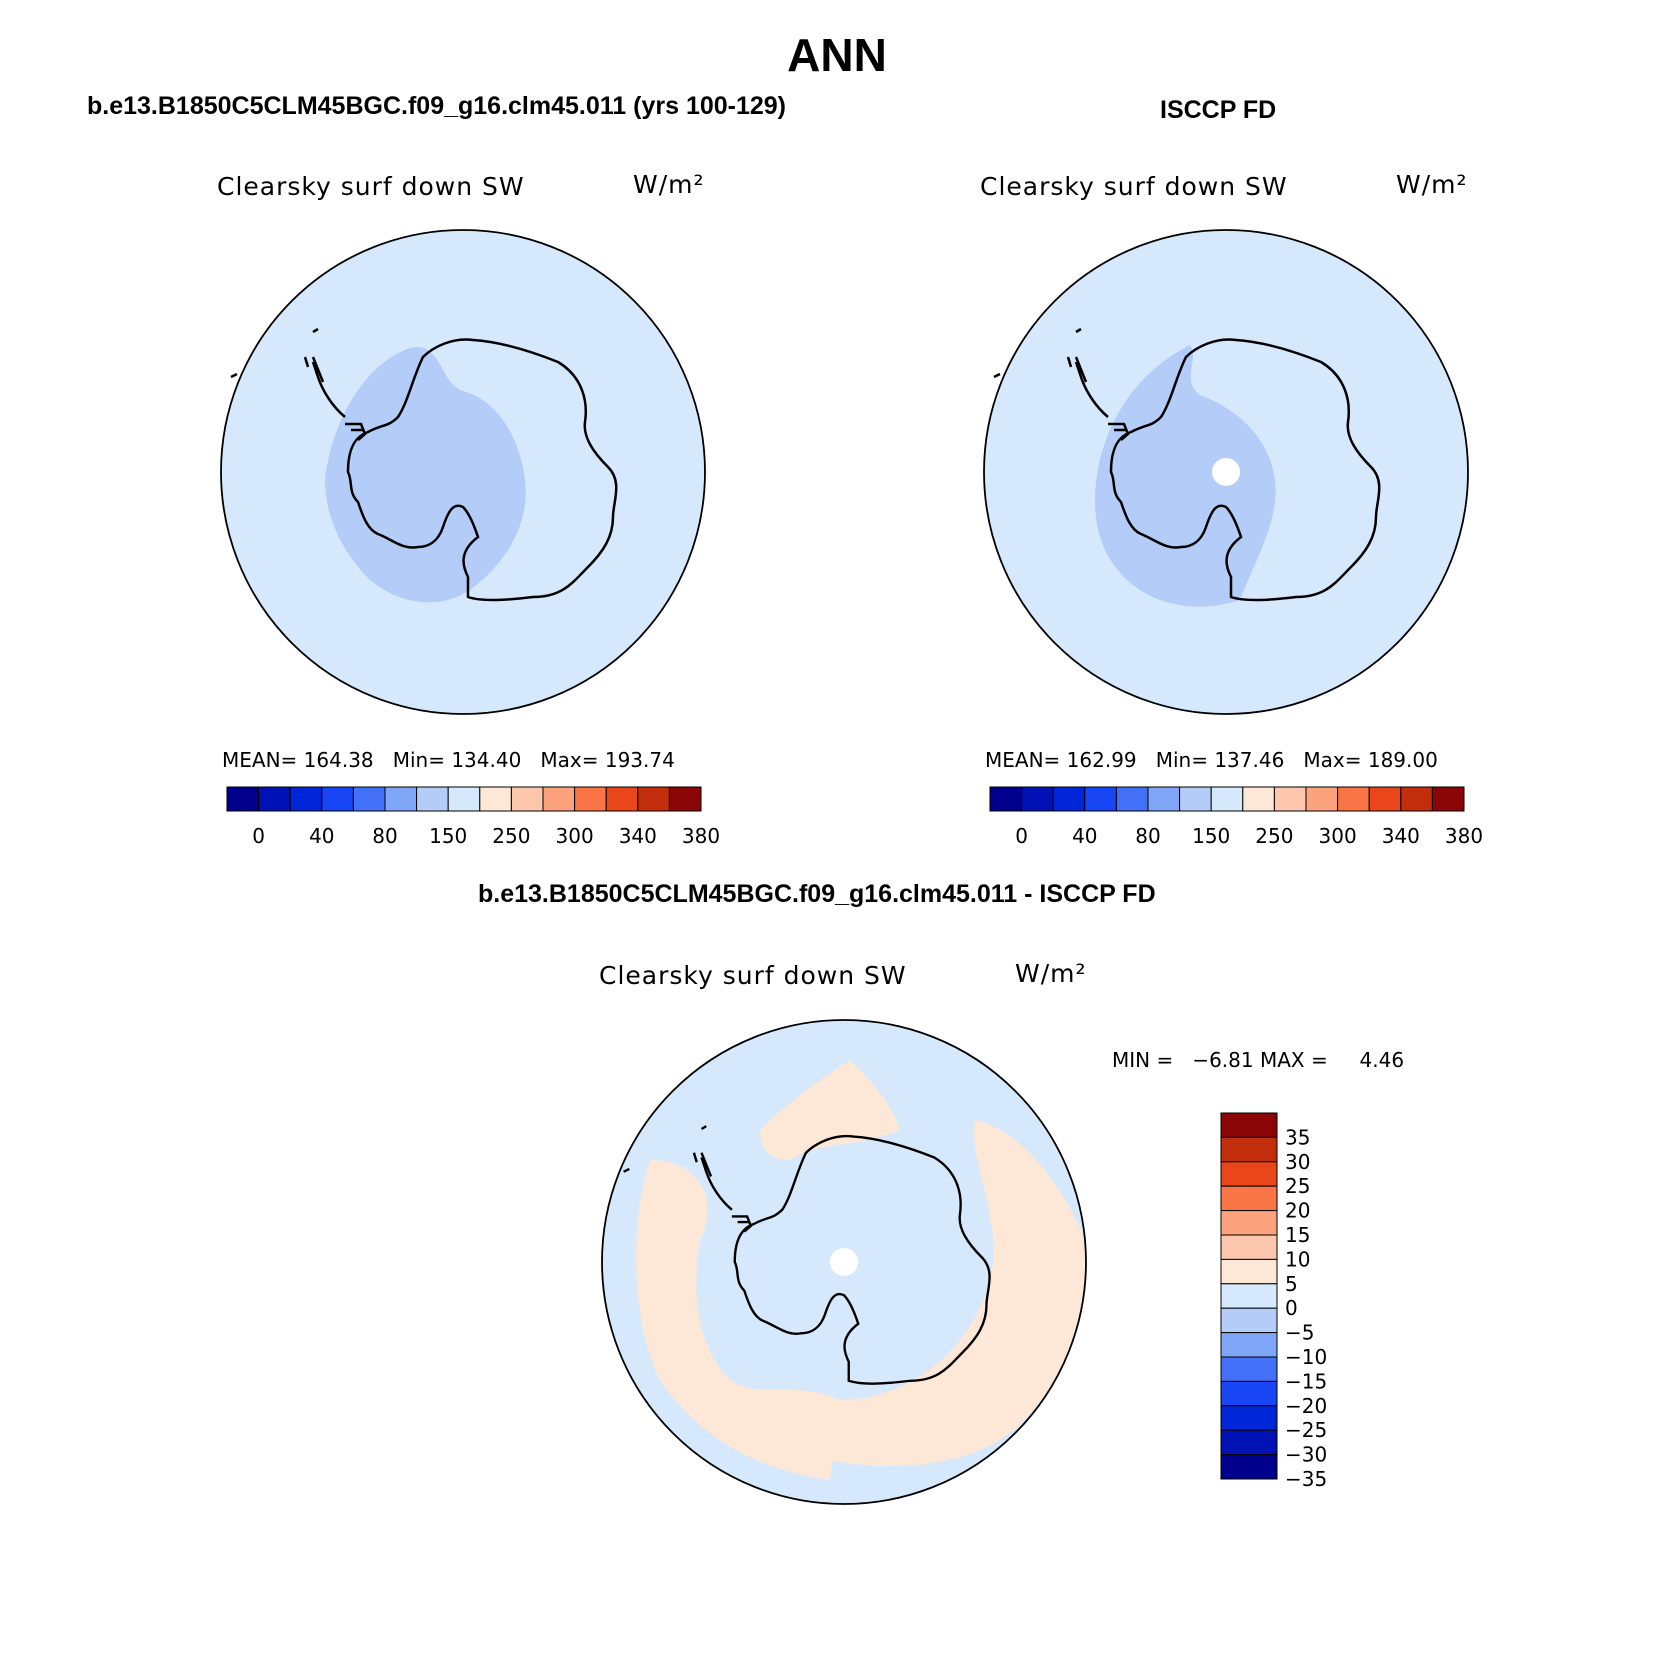 This screenshot has height=1677, width=1674. Describe the element at coordinates (258, 836) in the screenshot. I see `model-colorbar-label: 0` at that location.